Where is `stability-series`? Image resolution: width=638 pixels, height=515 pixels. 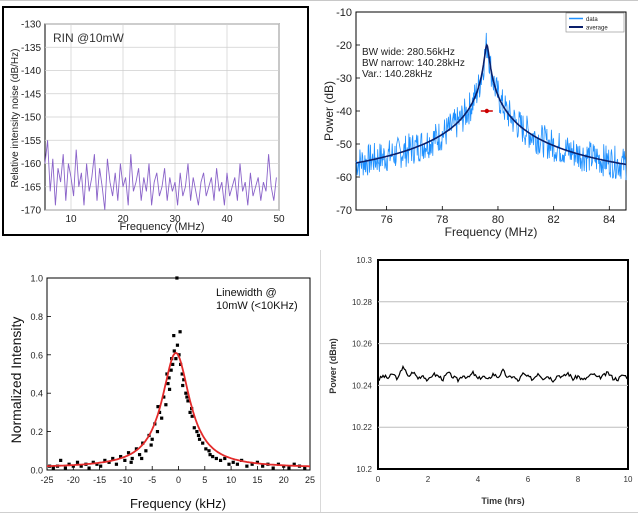 stability-series is located at coordinates (503, 374).